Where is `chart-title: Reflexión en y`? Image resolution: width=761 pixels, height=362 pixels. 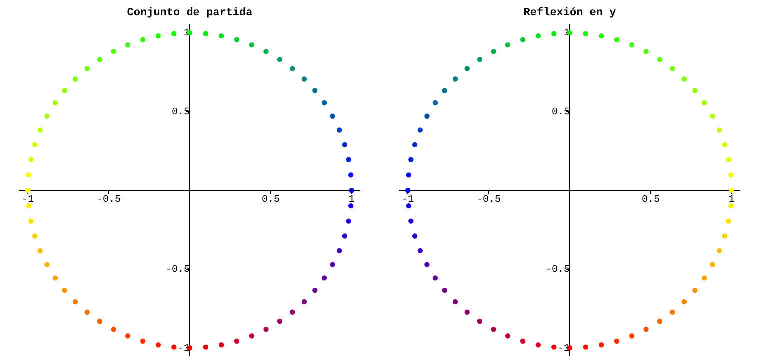
chart-title: Reflexión en y is located at coordinates (570, 13).